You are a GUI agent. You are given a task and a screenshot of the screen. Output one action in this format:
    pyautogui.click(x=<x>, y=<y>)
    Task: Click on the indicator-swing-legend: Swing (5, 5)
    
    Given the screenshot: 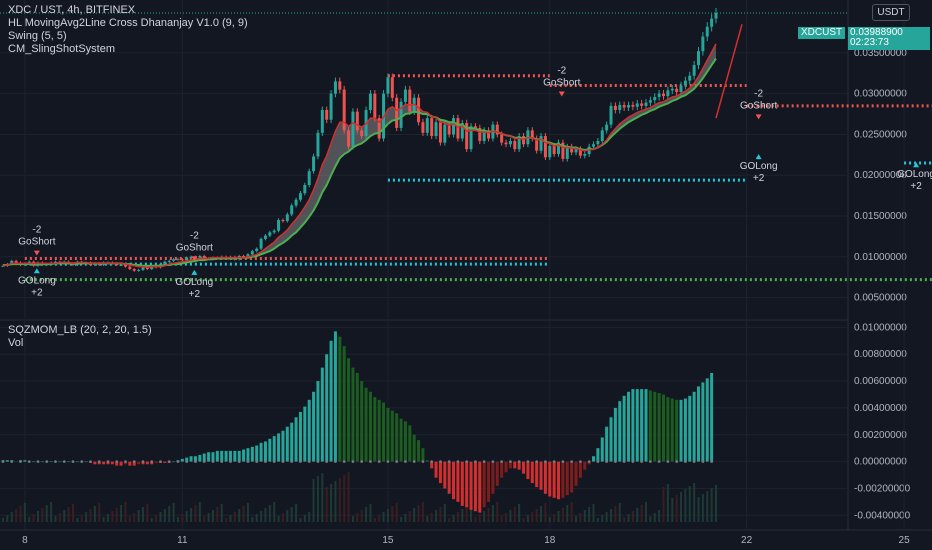 What is the action you would take?
    pyautogui.click(x=37, y=36)
    